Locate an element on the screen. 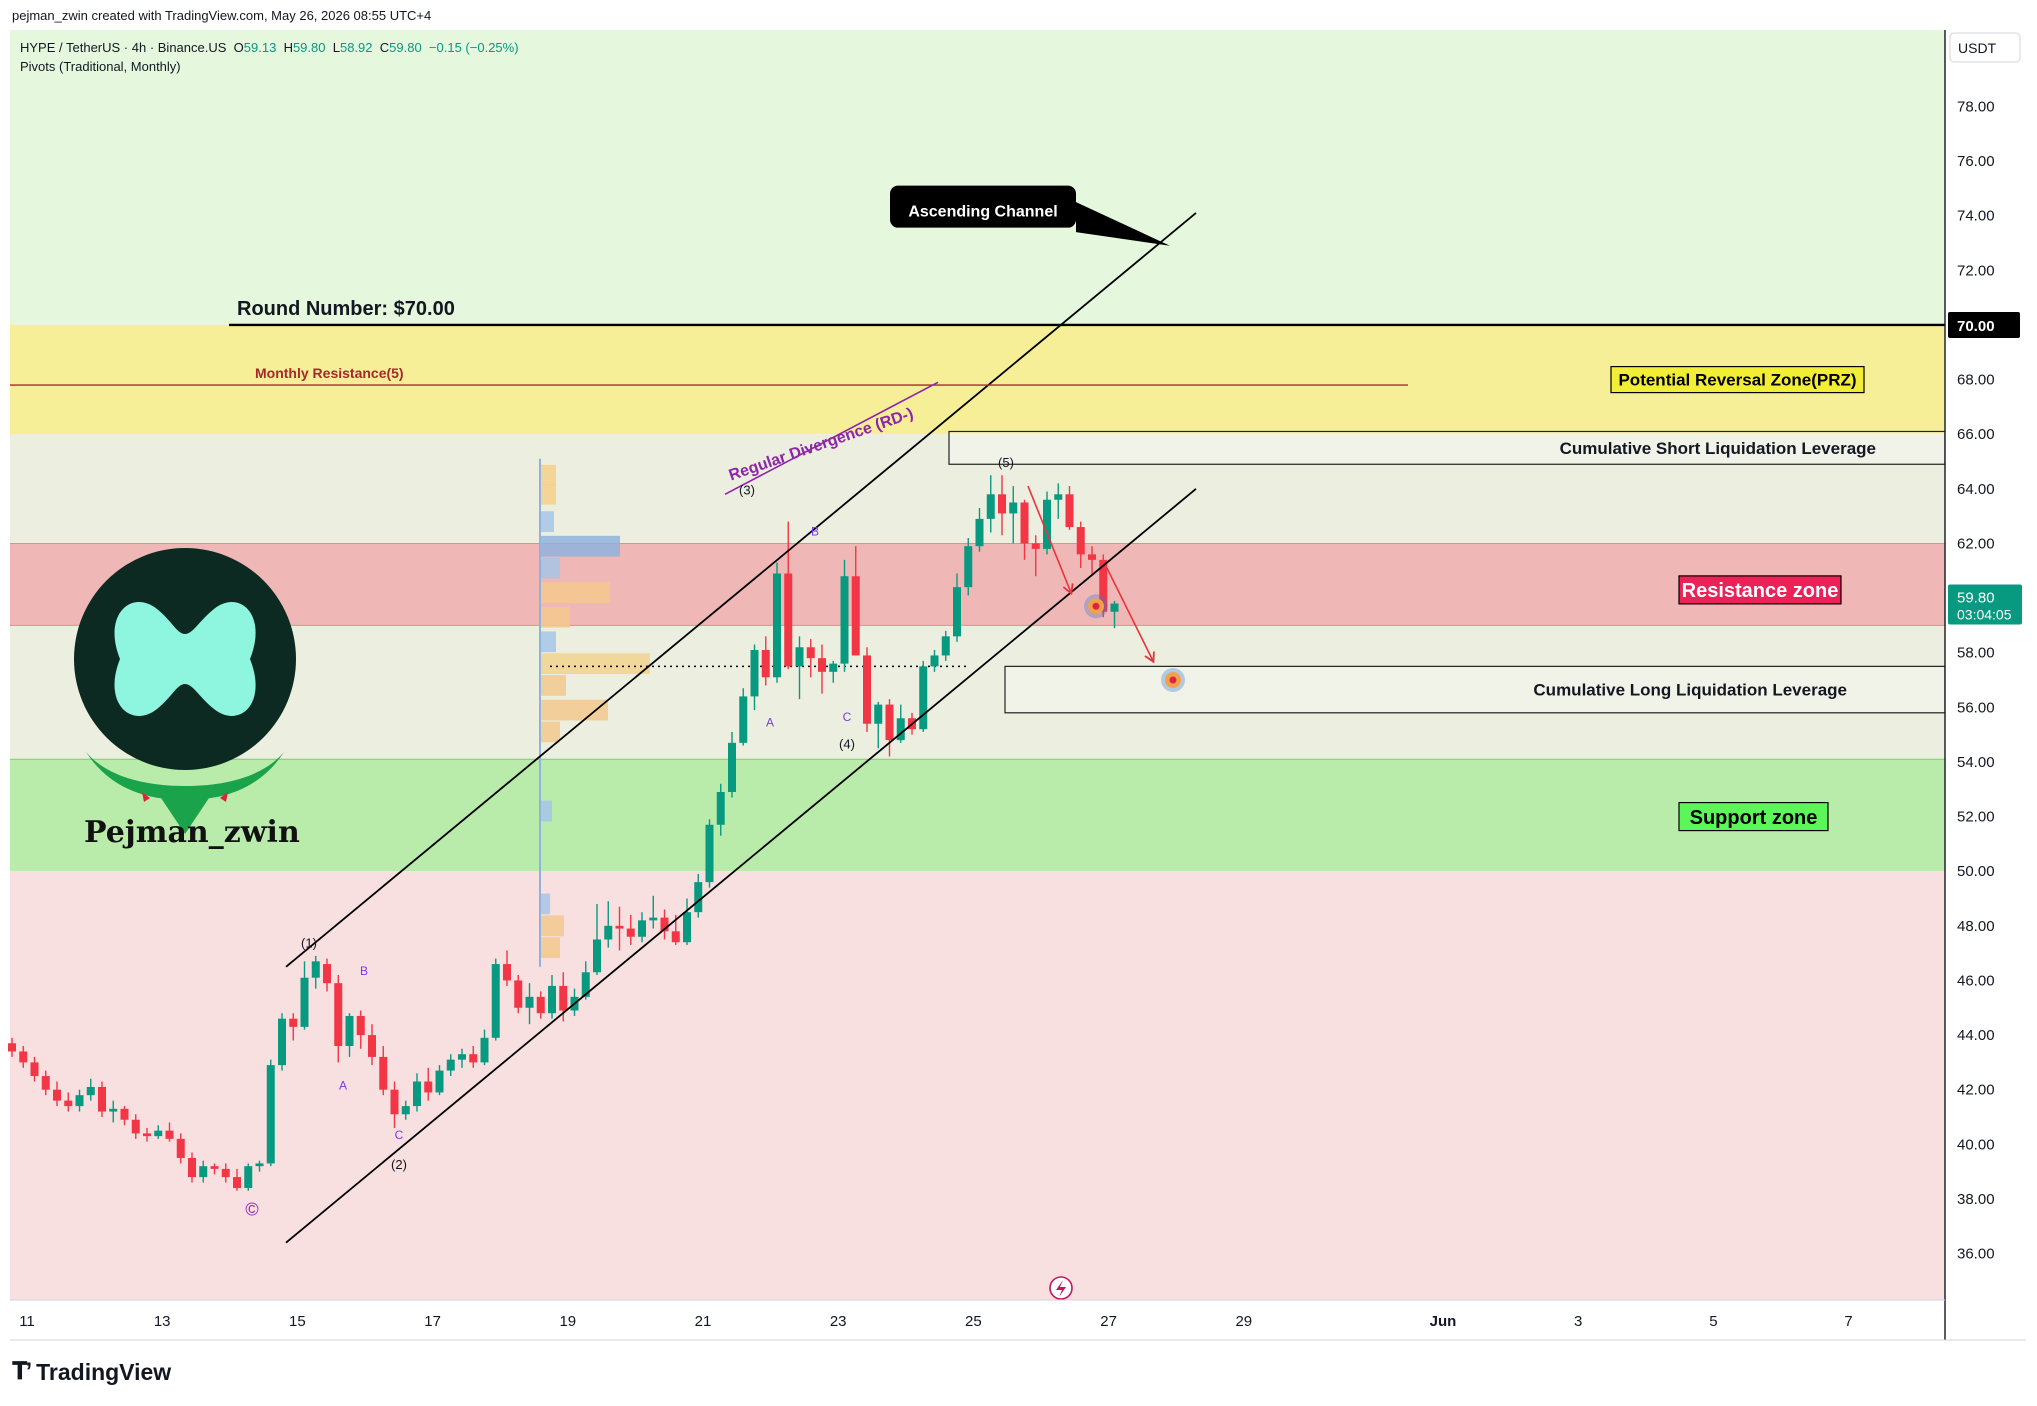 The image size is (2037, 1406). symbol-title: HYPE / TetherUS · 4h · Binance.US is located at coordinates (123, 47).